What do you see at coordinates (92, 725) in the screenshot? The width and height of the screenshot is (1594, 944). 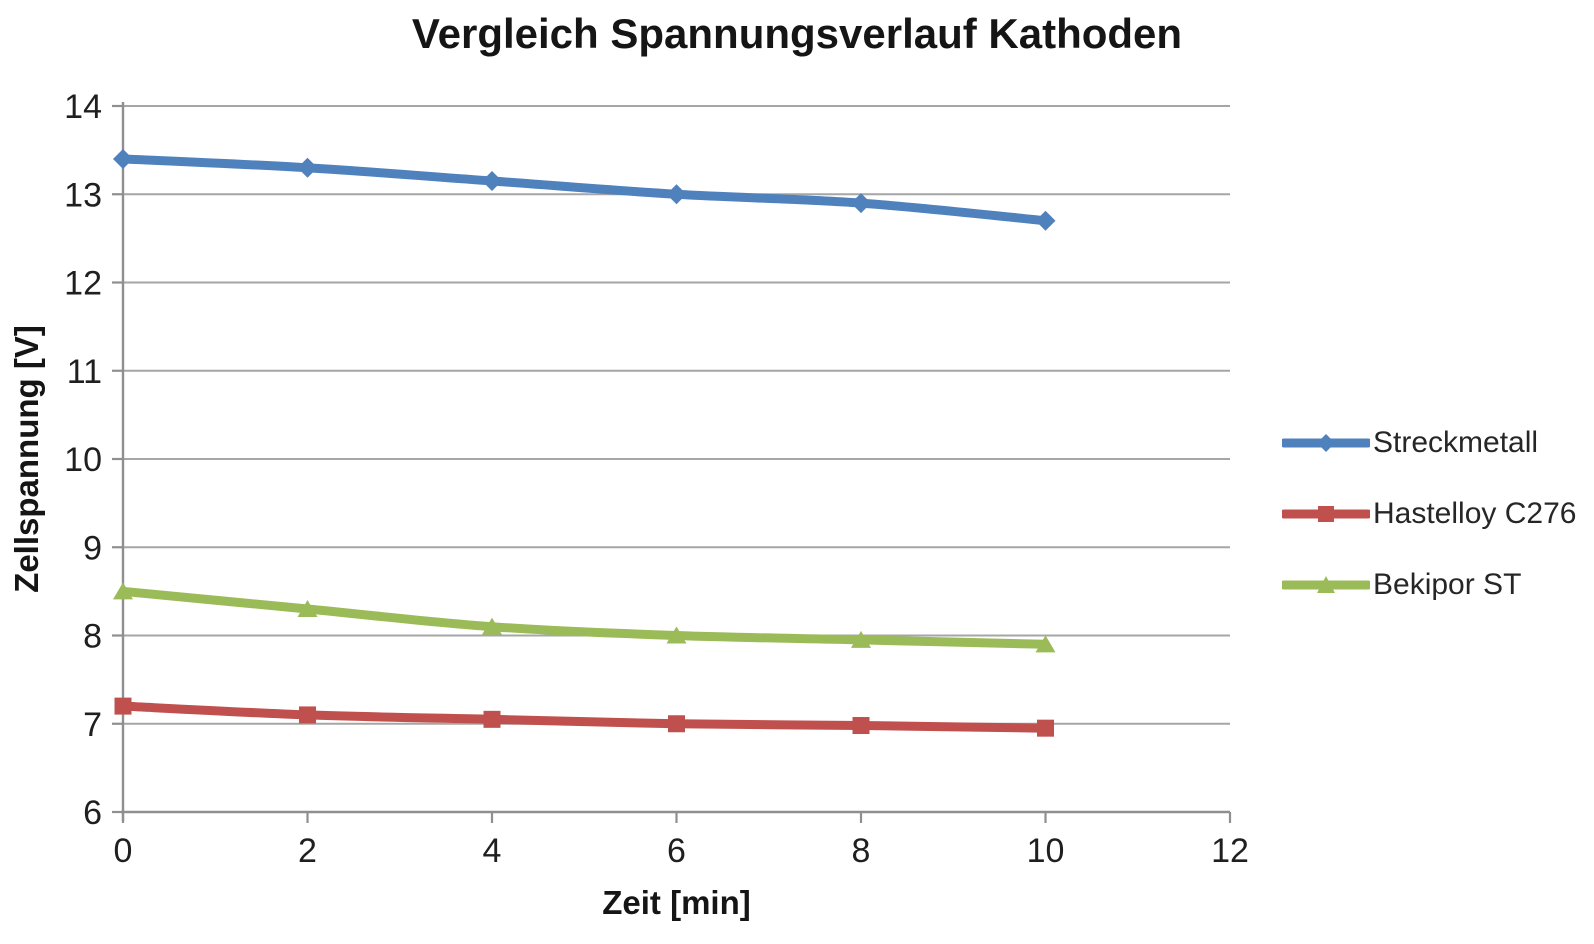 I see `y-tick-label: 7` at bounding box center [92, 725].